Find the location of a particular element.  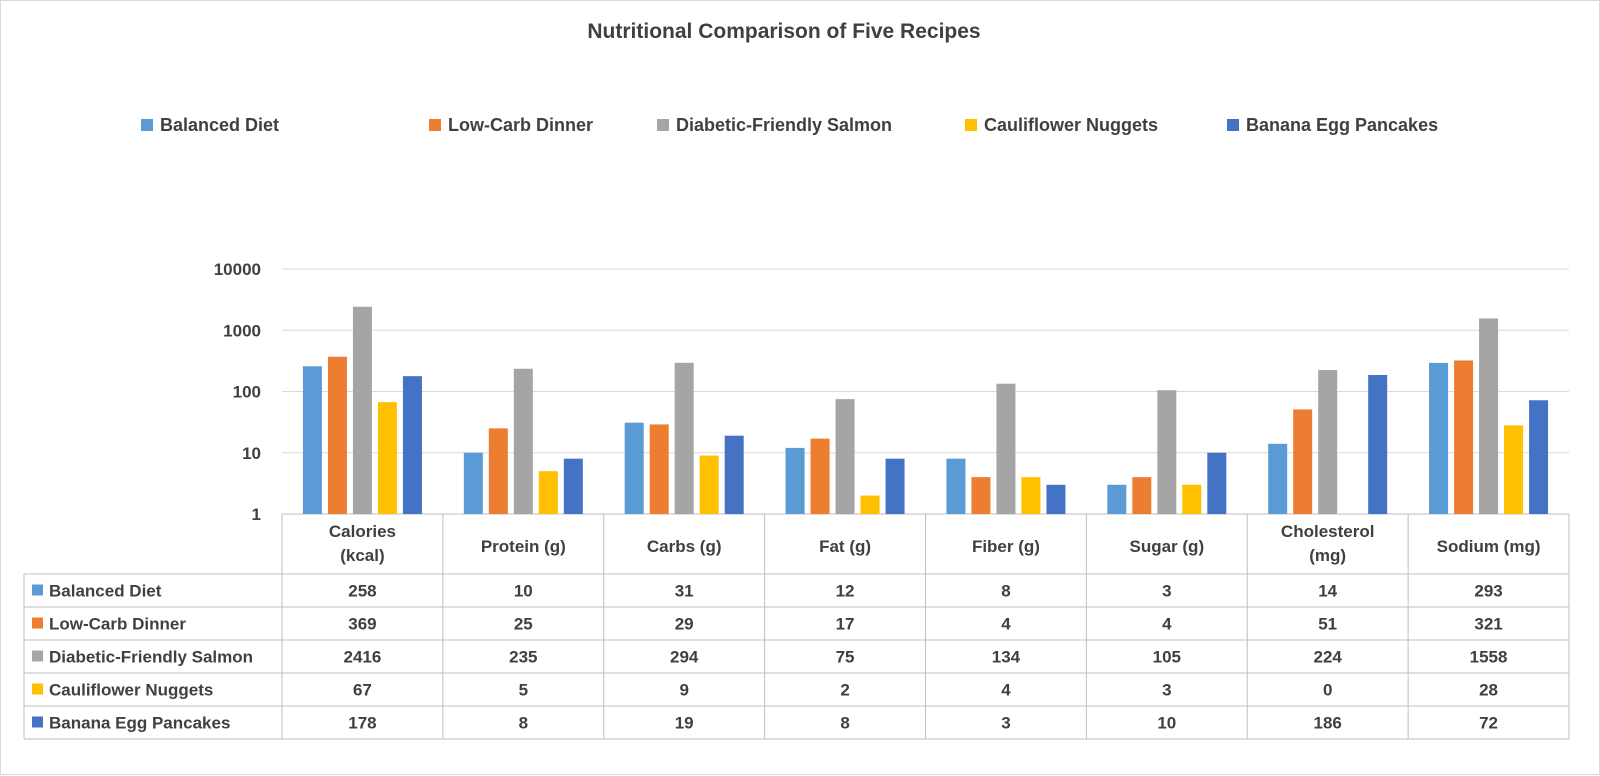

bar-balanced-diet-calories-kcal is located at coordinates (312, 440).